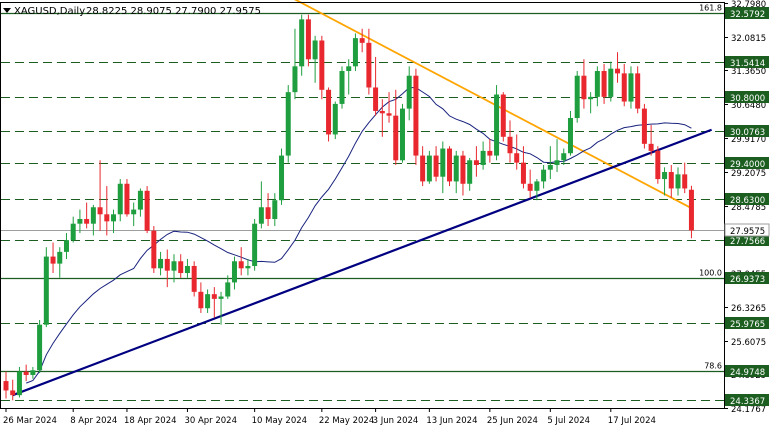  I want to click on level-price-text: 29.4000, so click(747, 165).